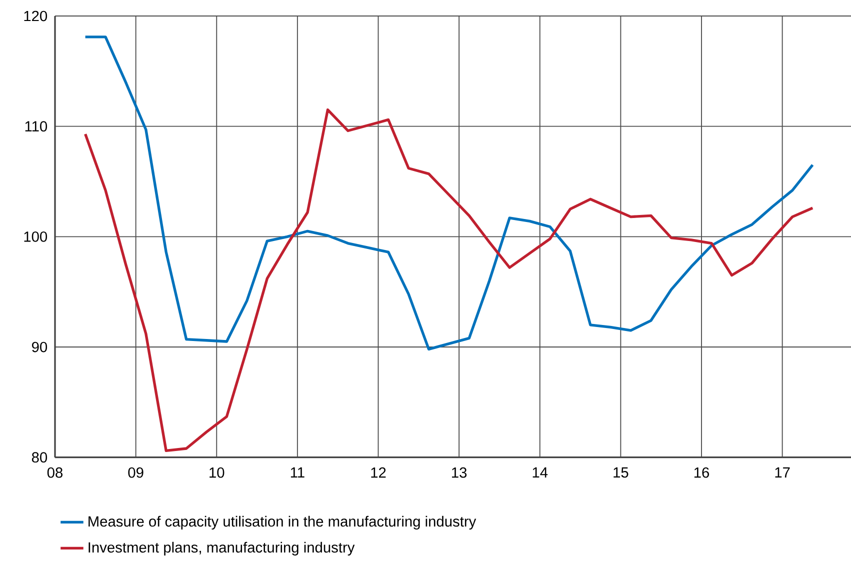 The width and height of the screenshot is (851, 572). What do you see at coordinates (36, 126) in the screenshot?
I see `y-tick-label: 110` at bounding box center [36, 126].